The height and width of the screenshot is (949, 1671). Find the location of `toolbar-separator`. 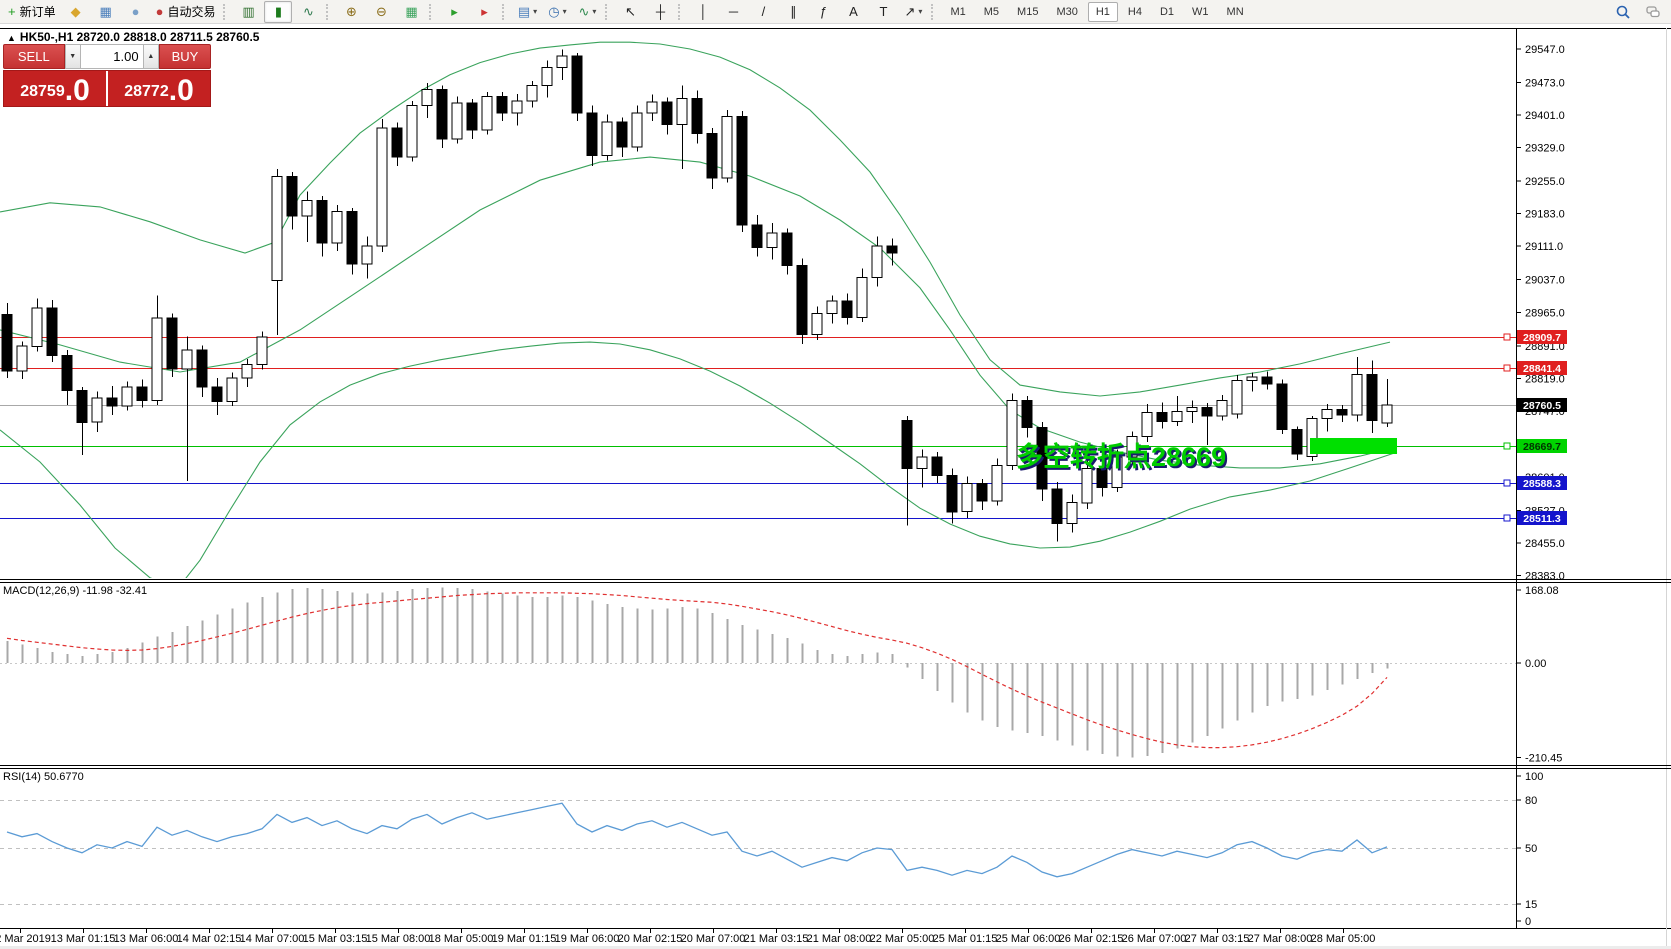

toolbar-separator is located at coordinates (329, 11).